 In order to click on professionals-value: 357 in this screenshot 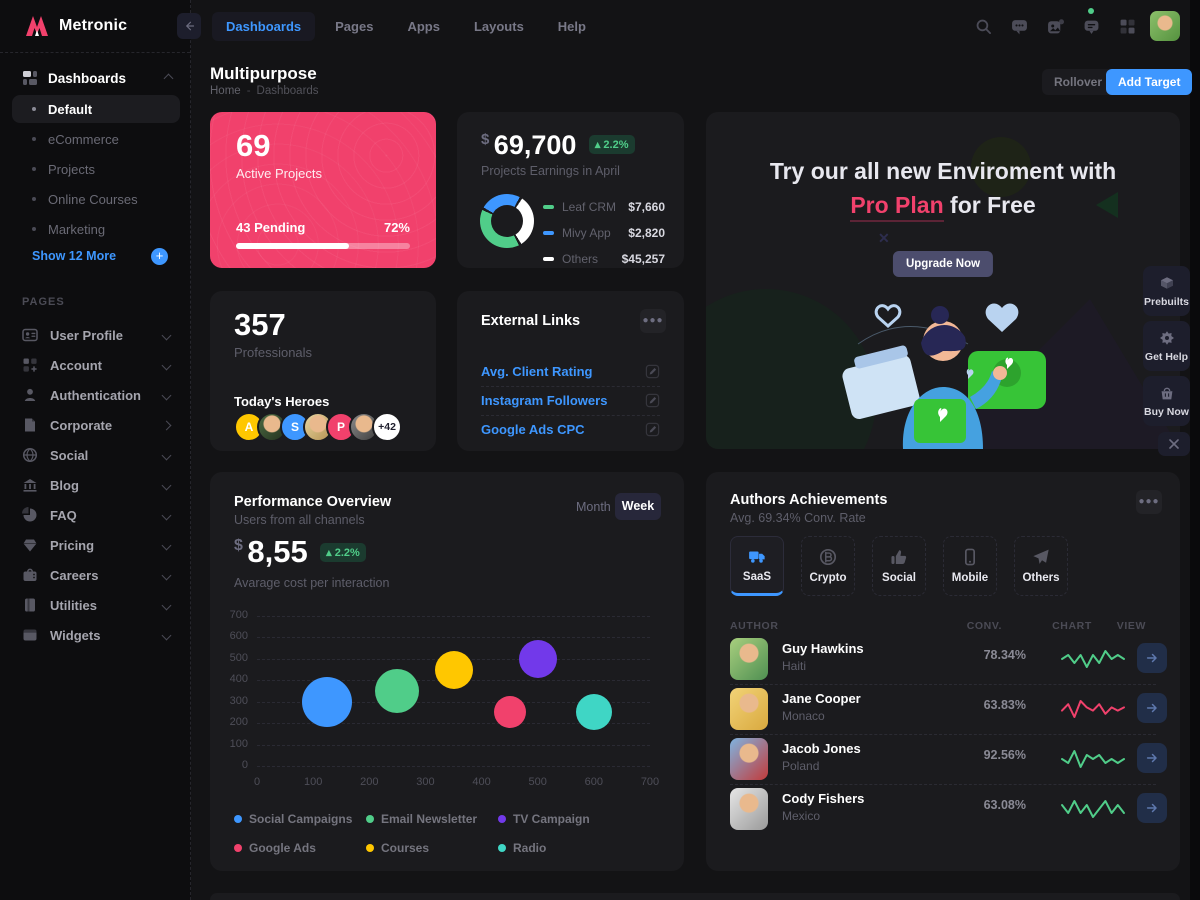, I will do `click(260, 324)`.